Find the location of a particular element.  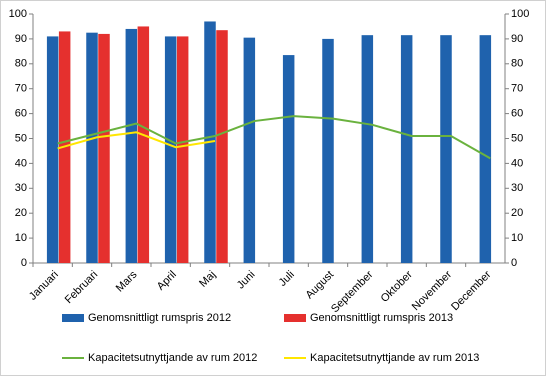

y2-tick-label: 80 is located at coordinates (517, 64).